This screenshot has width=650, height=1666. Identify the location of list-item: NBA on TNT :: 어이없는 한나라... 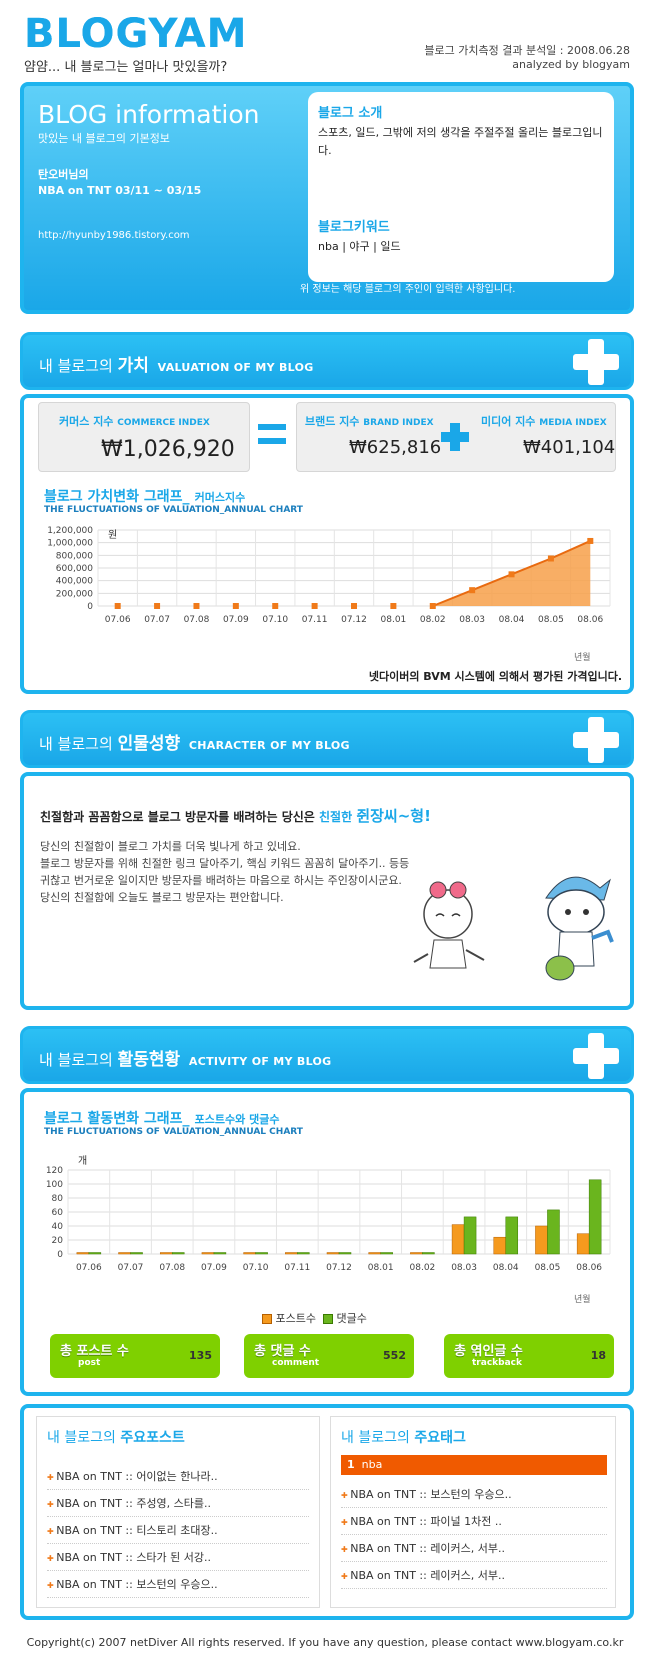
(178, 1476).